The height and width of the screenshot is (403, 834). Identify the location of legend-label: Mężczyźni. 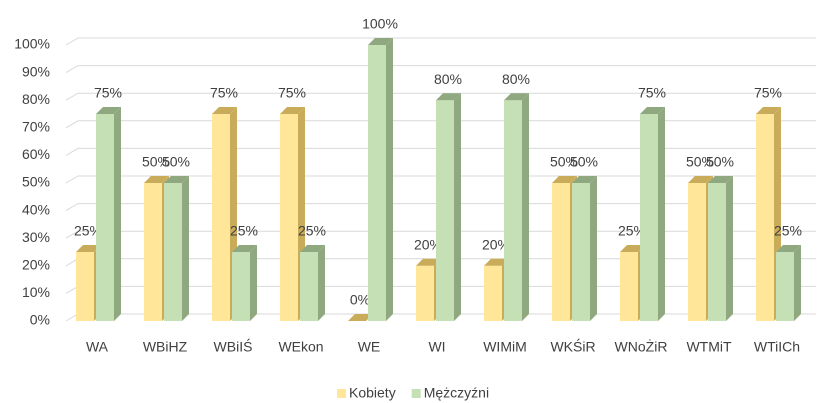
(456, 393).